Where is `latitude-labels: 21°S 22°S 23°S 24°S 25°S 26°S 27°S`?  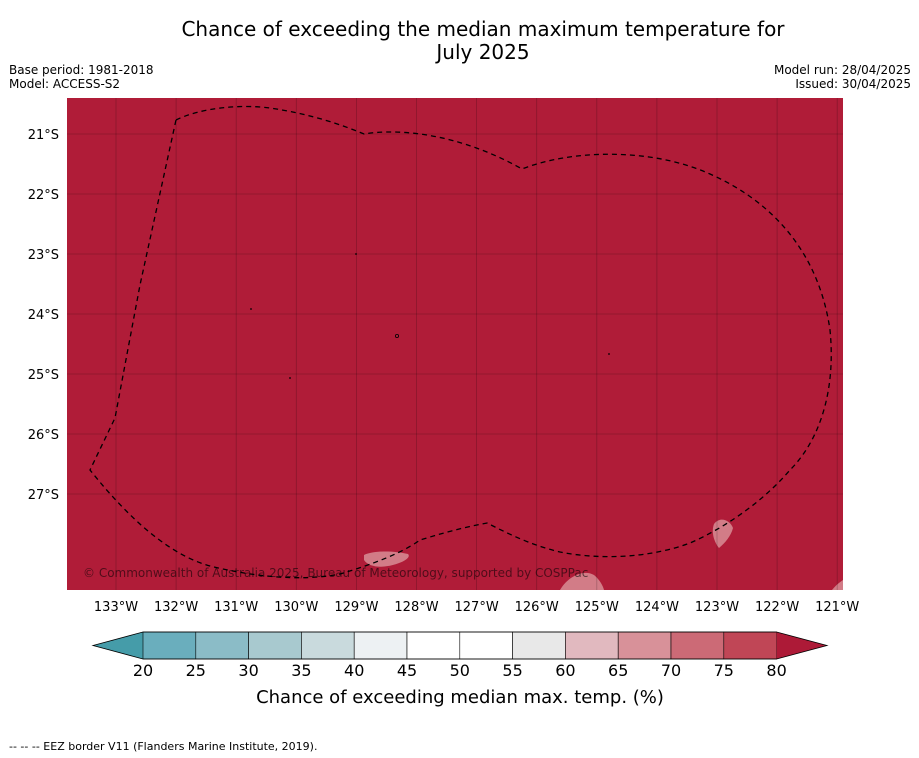 latitude-labels: 21°S 22°S 23°S 24°S 25°S 26°S 27°S is located at coordinates (43, 315).